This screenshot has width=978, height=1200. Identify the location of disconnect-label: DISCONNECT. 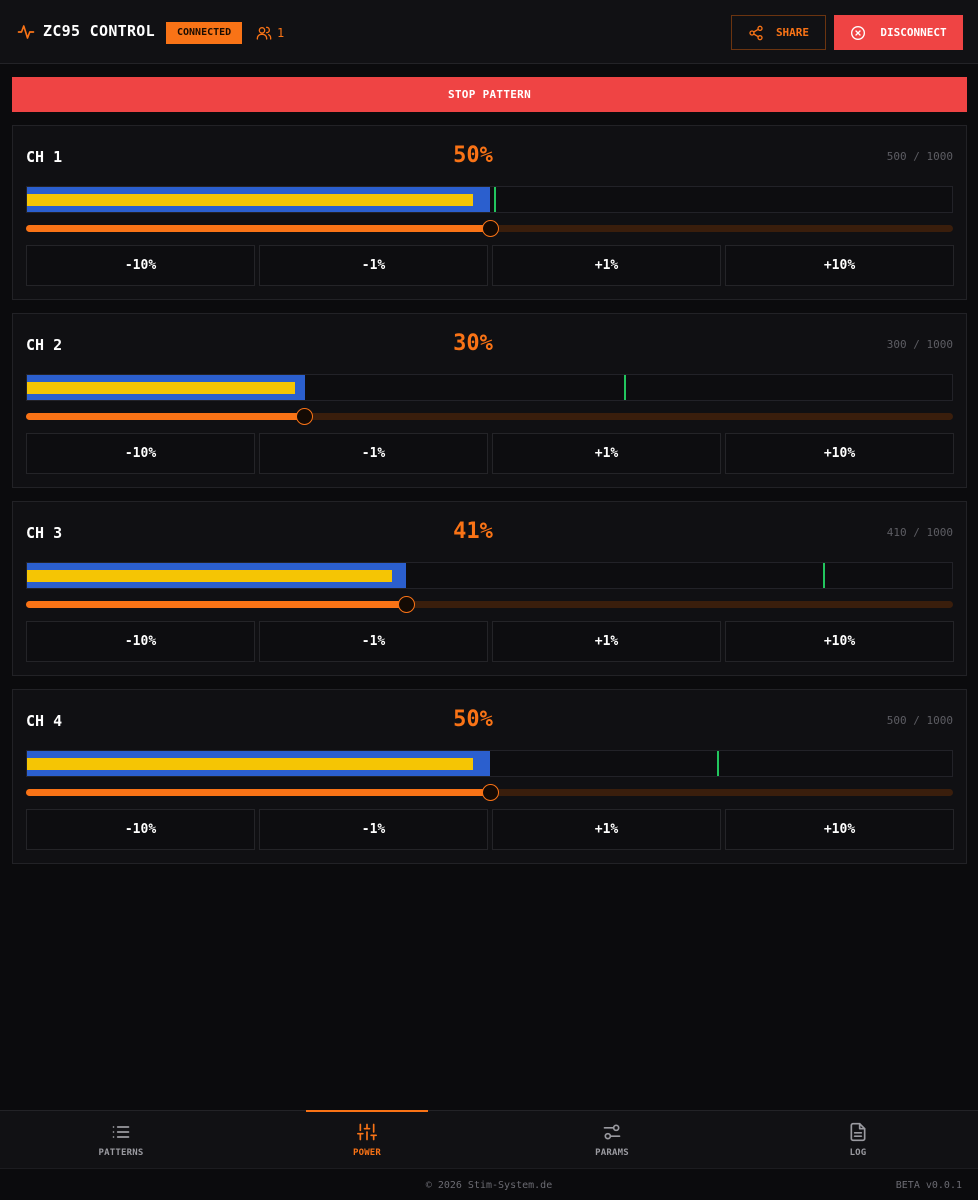
(913, 32).